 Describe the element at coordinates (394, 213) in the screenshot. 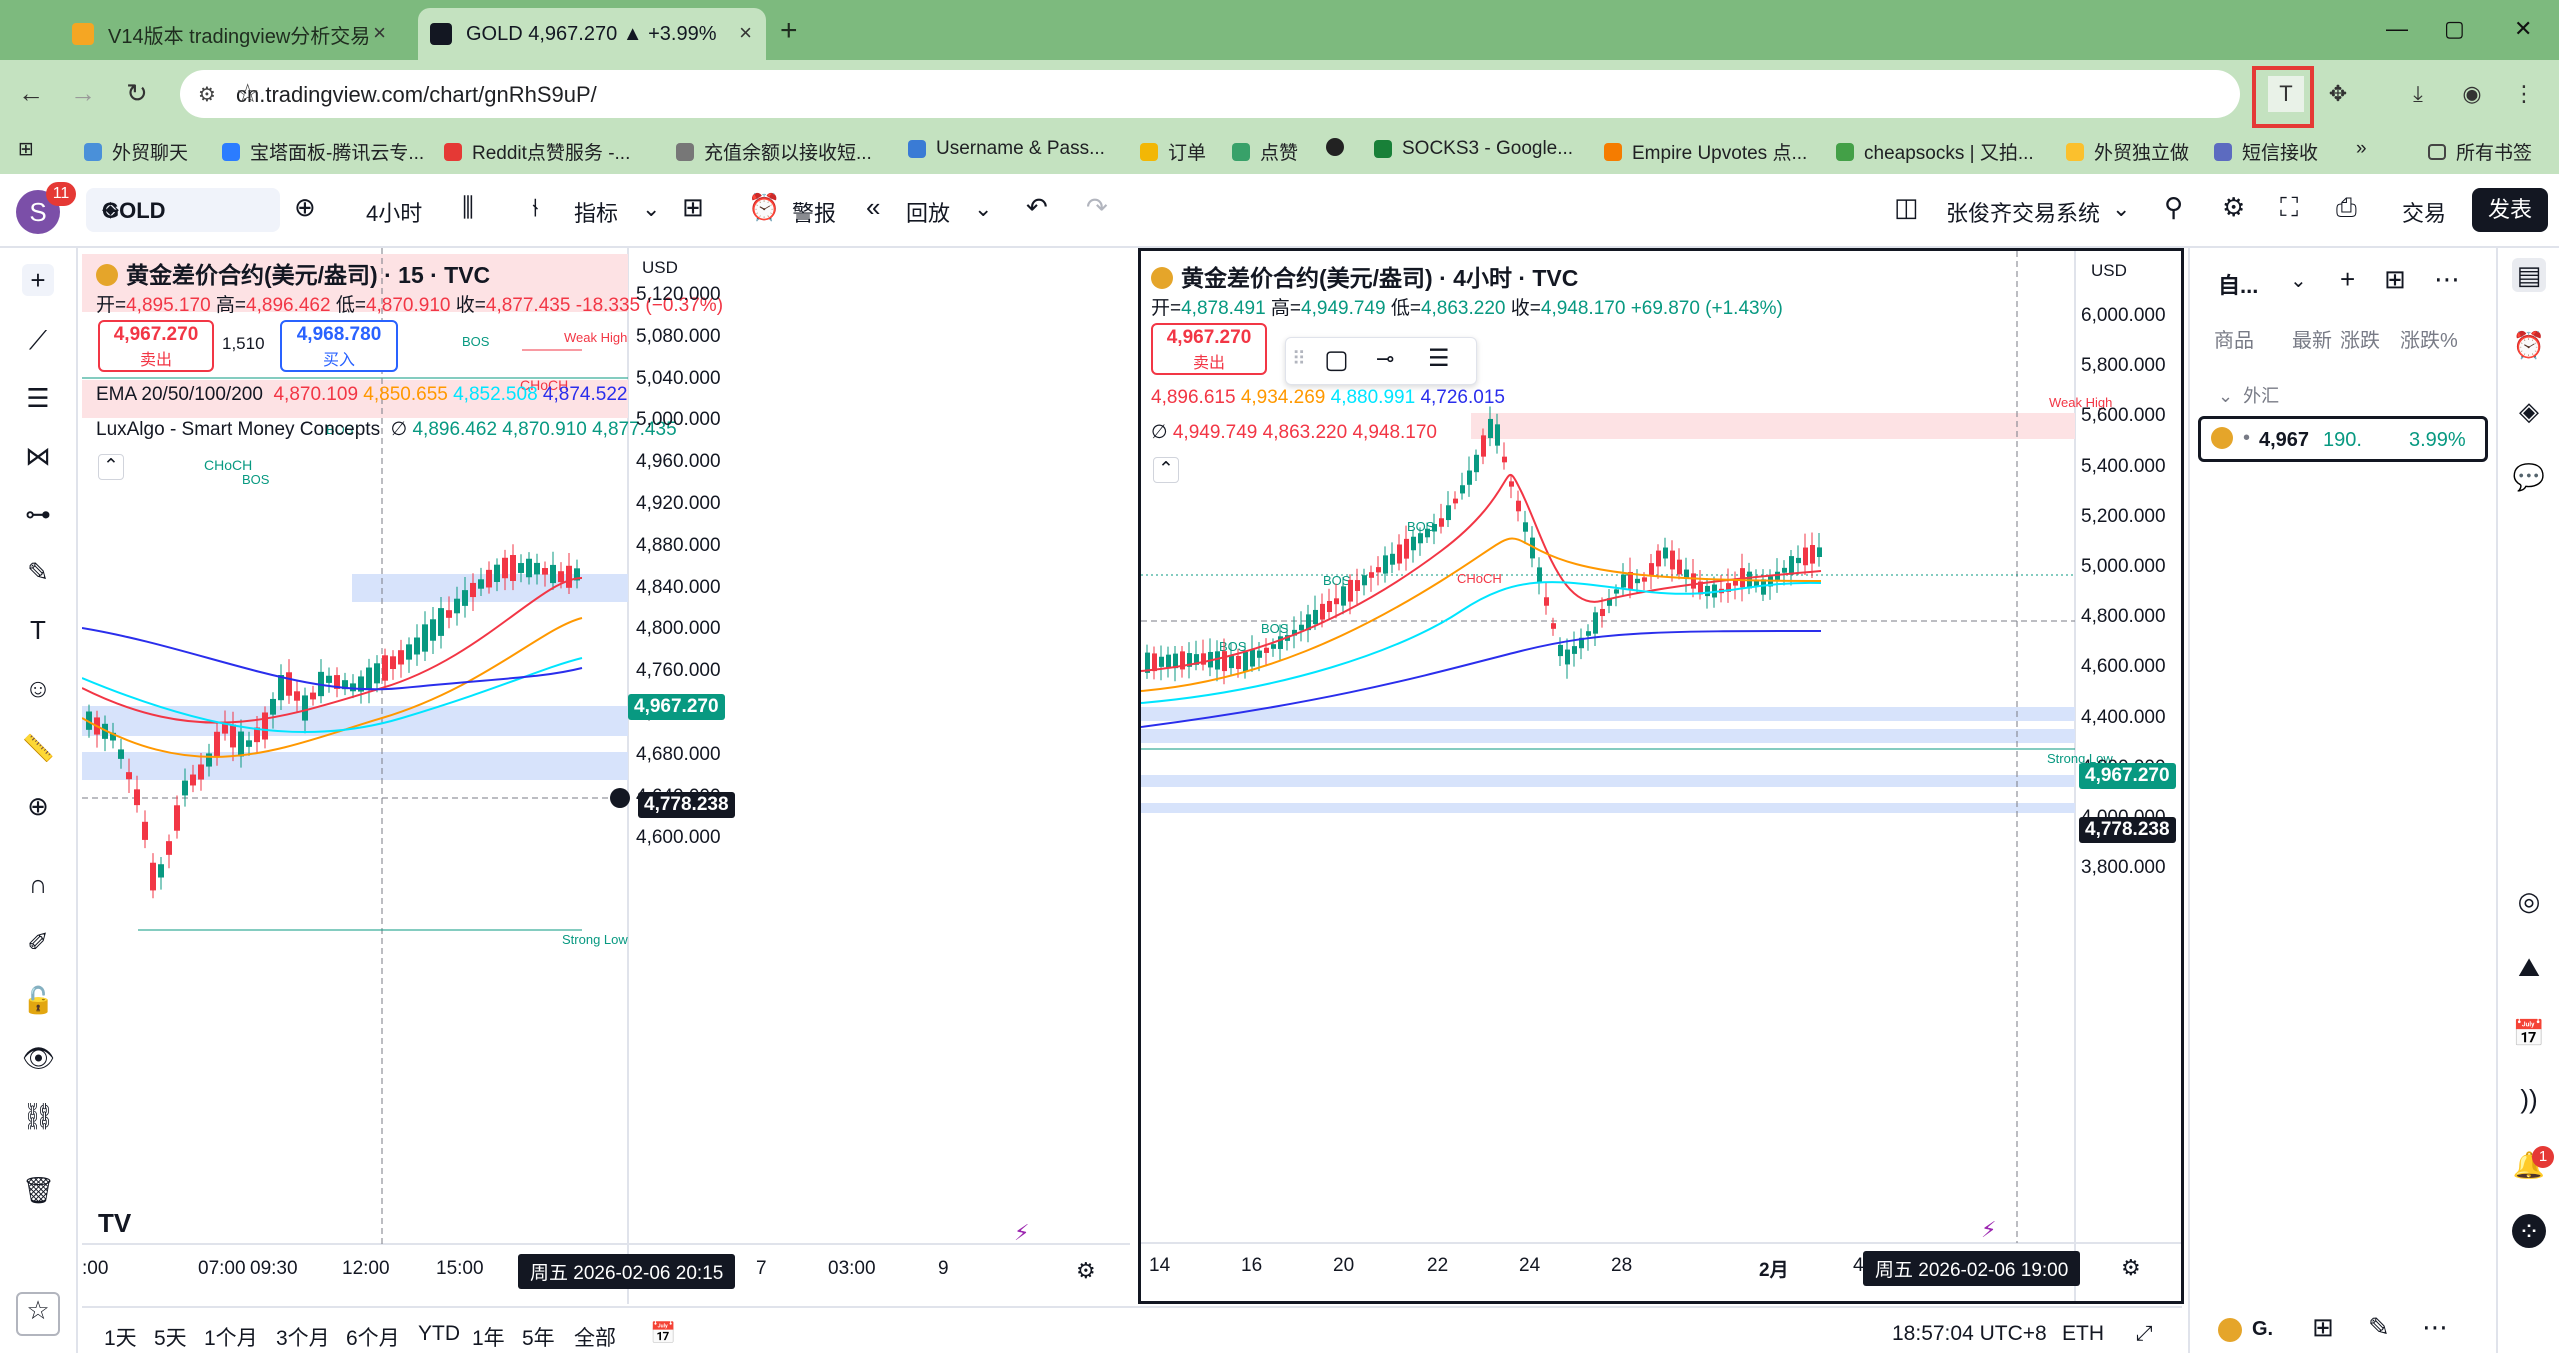

I see `interval-button: 4小时` at that location.